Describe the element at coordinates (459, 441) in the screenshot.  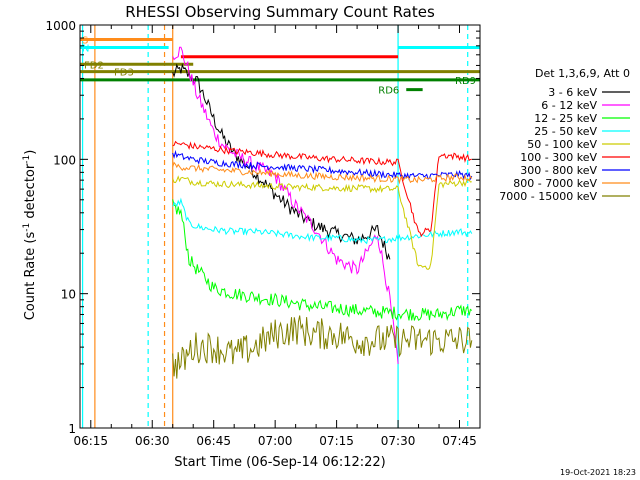
I see `x-tick-label: 07:45` at that location.